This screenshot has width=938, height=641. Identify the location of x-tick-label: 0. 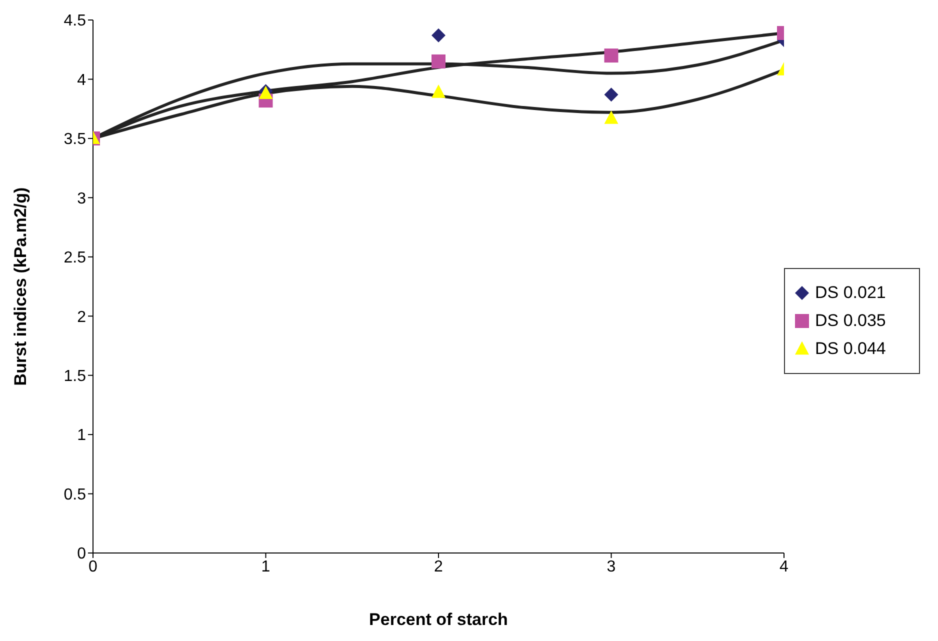
(93, 567).